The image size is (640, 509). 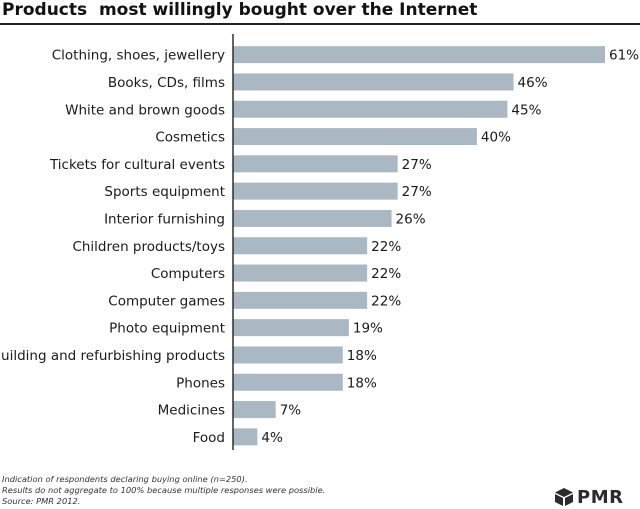 What do you see at coordinates (368, 329) in the screenshot?
I see `value-label: 19%` at bounding box center [368, 329].